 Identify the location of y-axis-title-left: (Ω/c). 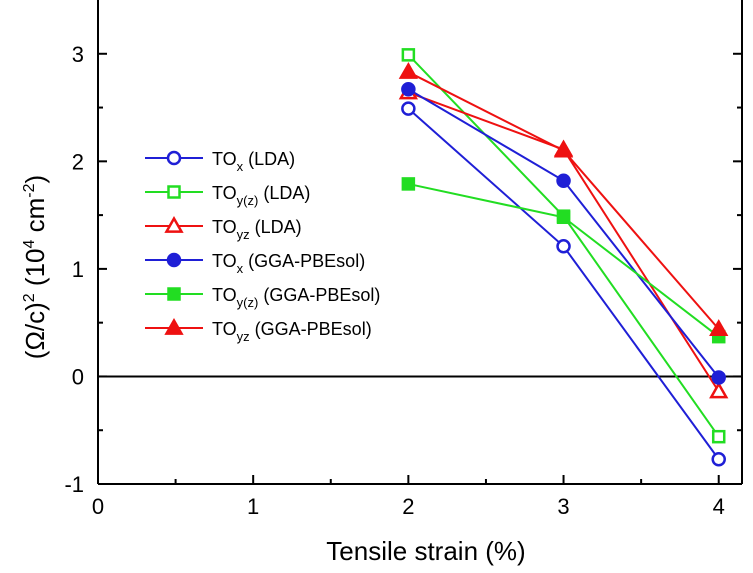
(35, 330).